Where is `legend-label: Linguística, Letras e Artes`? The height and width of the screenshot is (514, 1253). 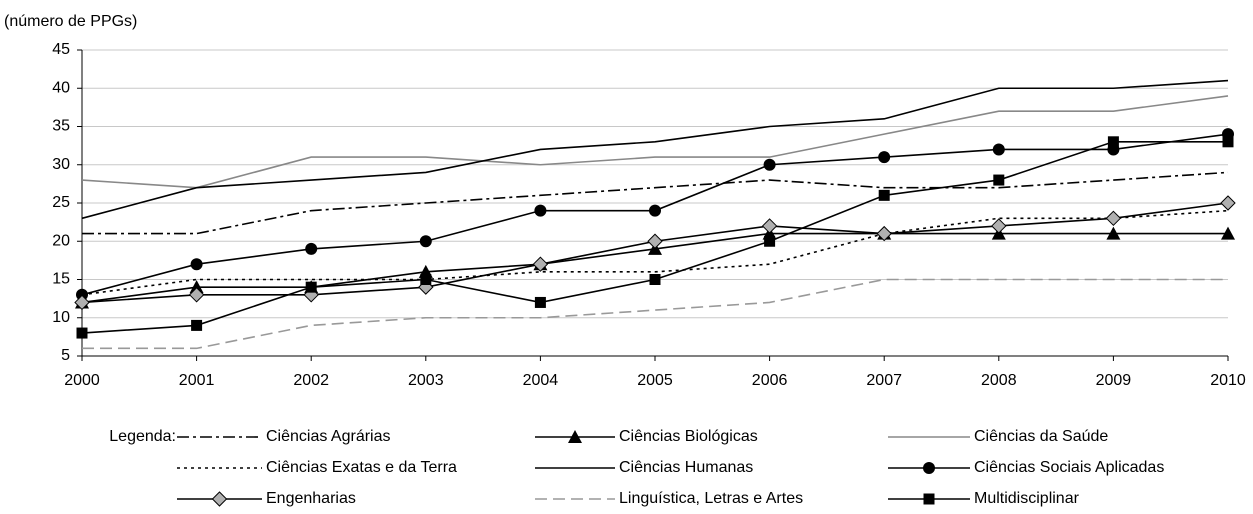 legend-label: Linguística, Letras e Artes is located at coordinates (711, 498).